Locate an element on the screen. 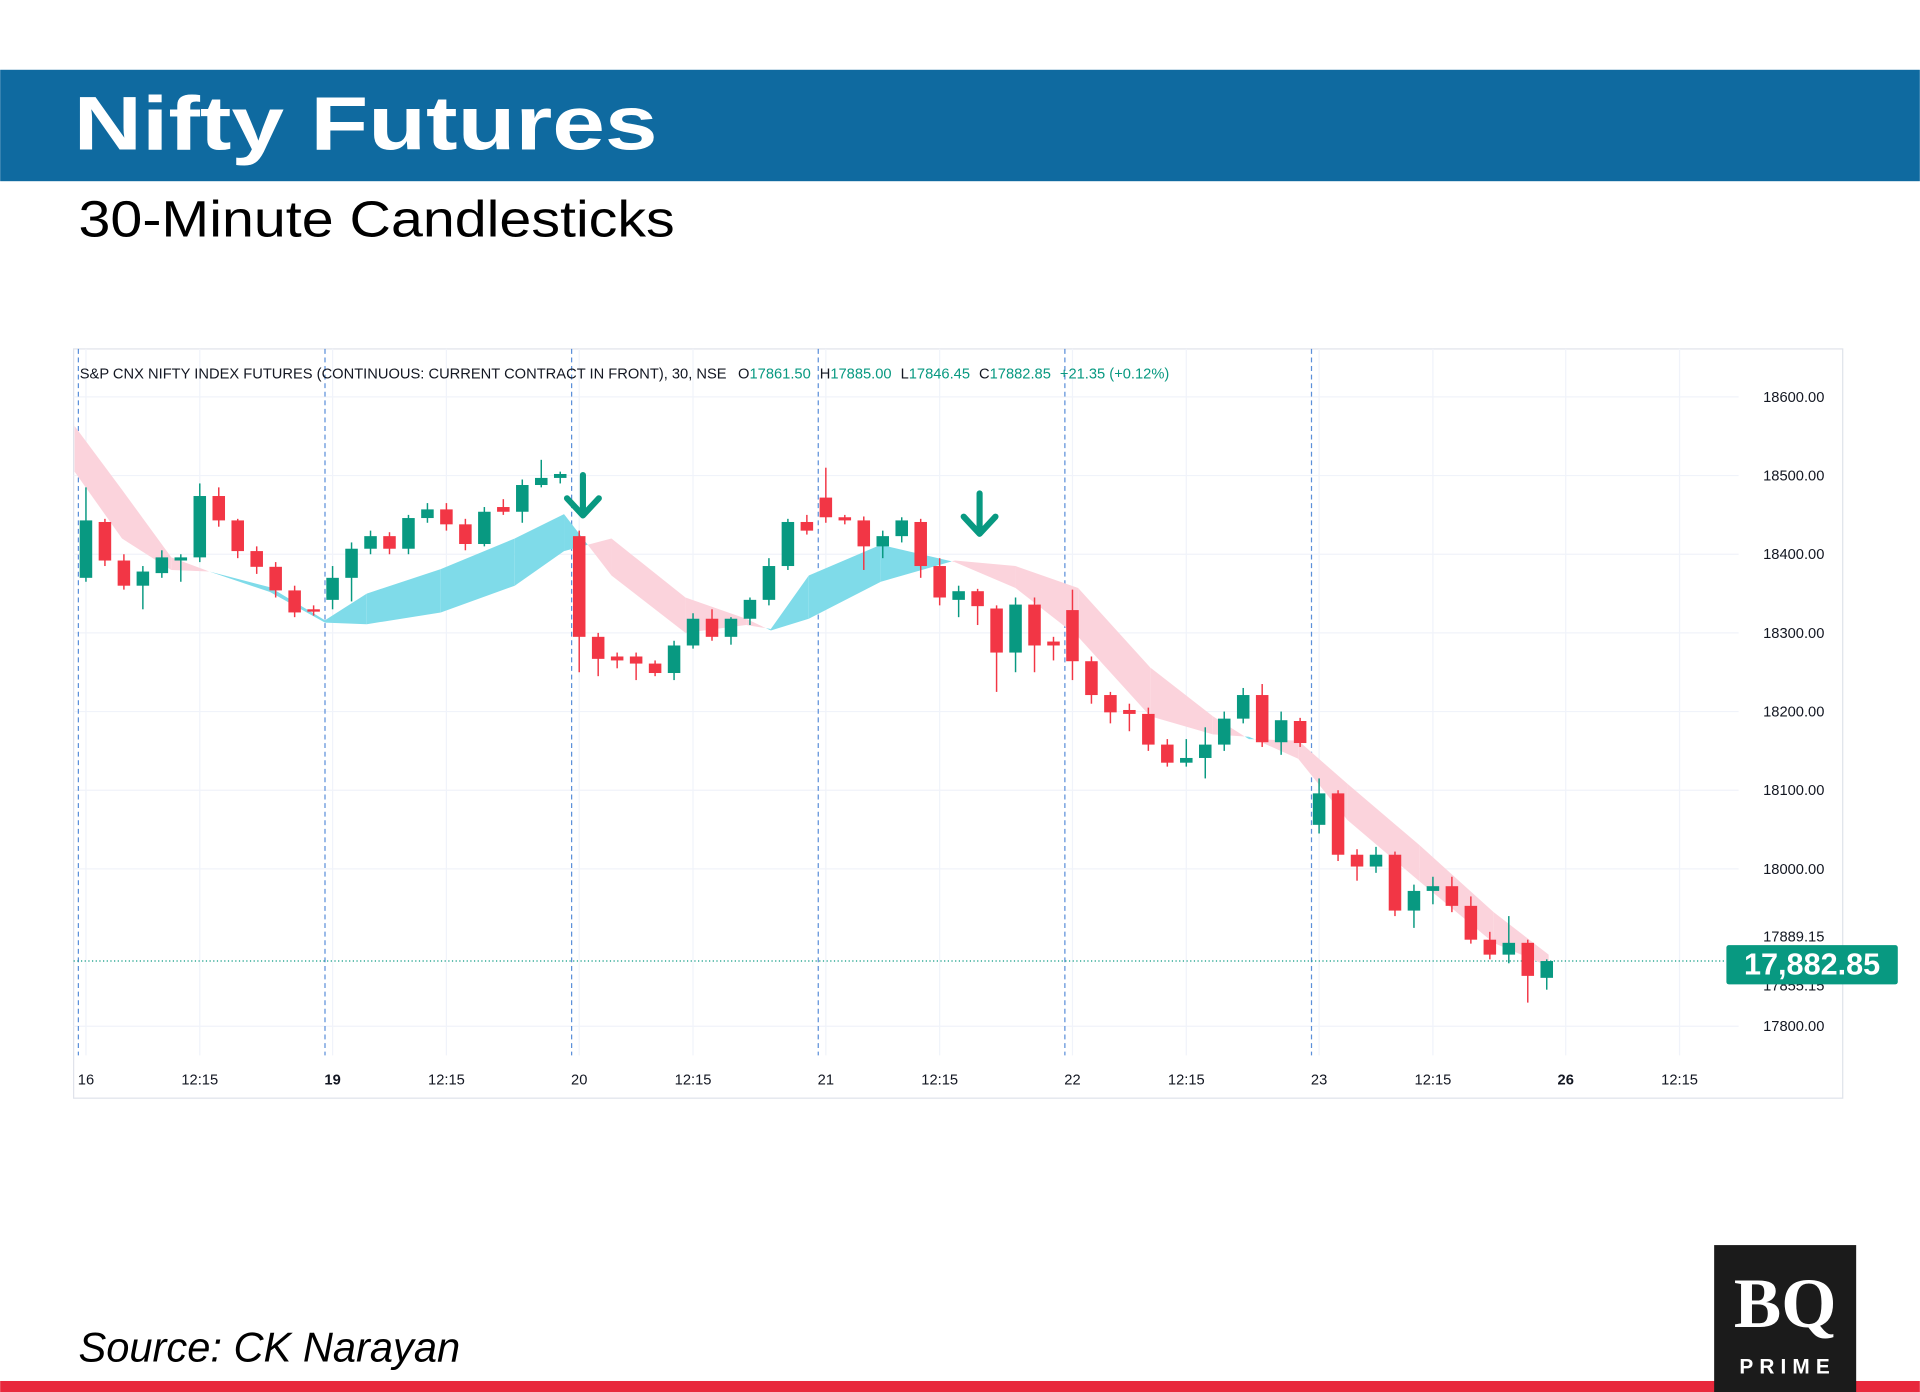 The height and width of the screenshot is (1392, 1920). last-price-tag is located at coordinates (1812, 965).